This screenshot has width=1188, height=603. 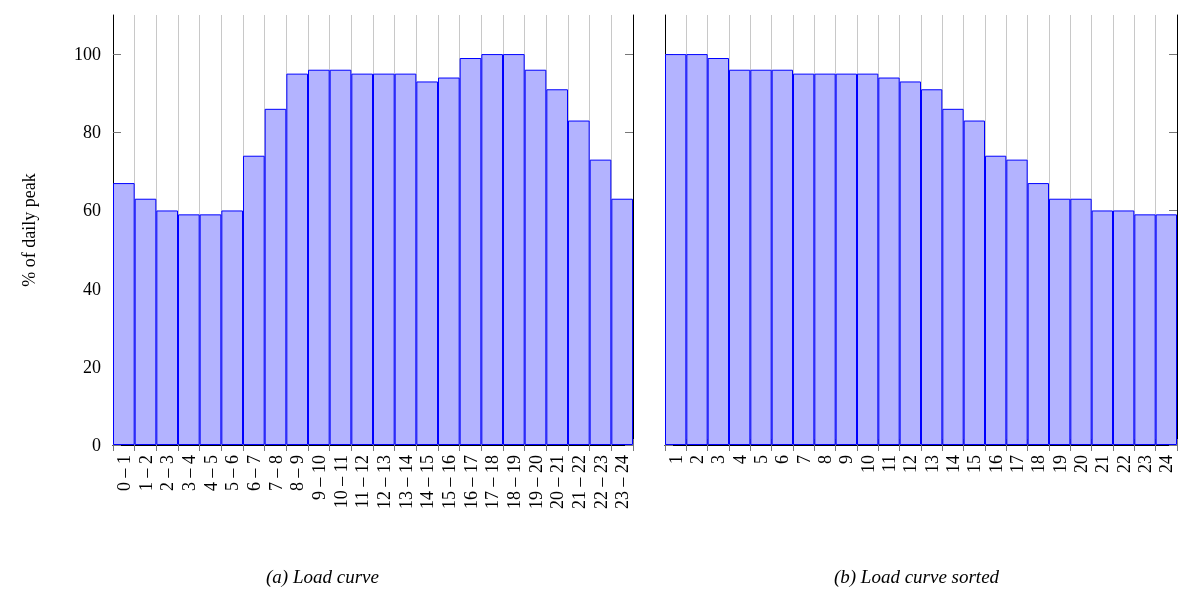 What do you see at coordinates (578, 482) in the screenshot?
I see `x-tick-label: 21 – 22` at bounding box center [578, 482].